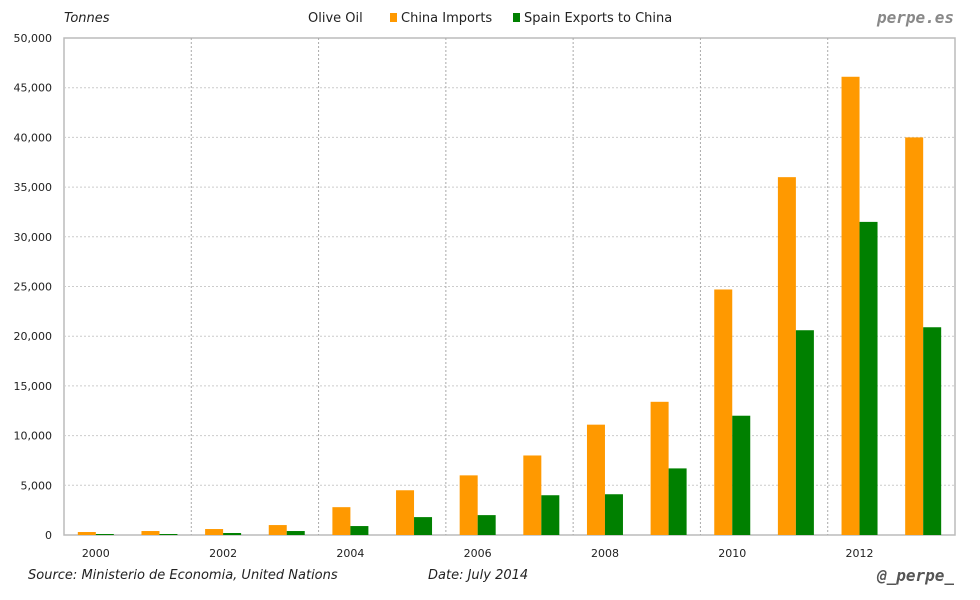 This screenshot has height=600, width=980. What do you see at coordinates (598, 18) in the screenshot?
I see `legend-label-exports: Spain Exports to China` at bounding box center [598, 18].